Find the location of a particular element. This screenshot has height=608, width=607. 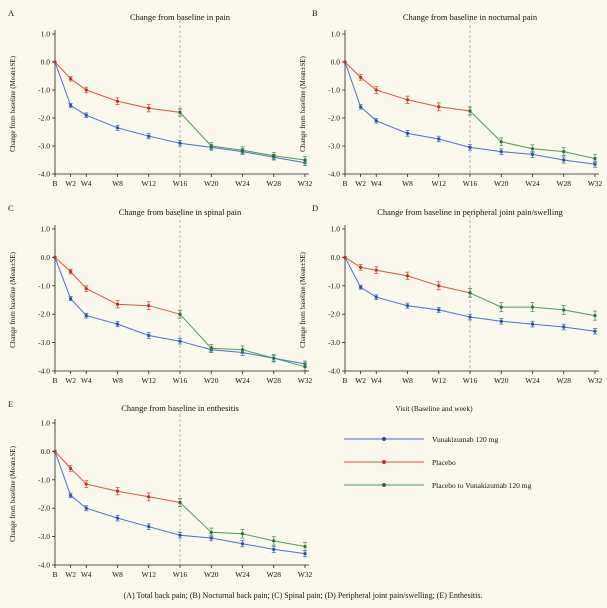

legend-marker-placebo is located at coordinates (384, 462).